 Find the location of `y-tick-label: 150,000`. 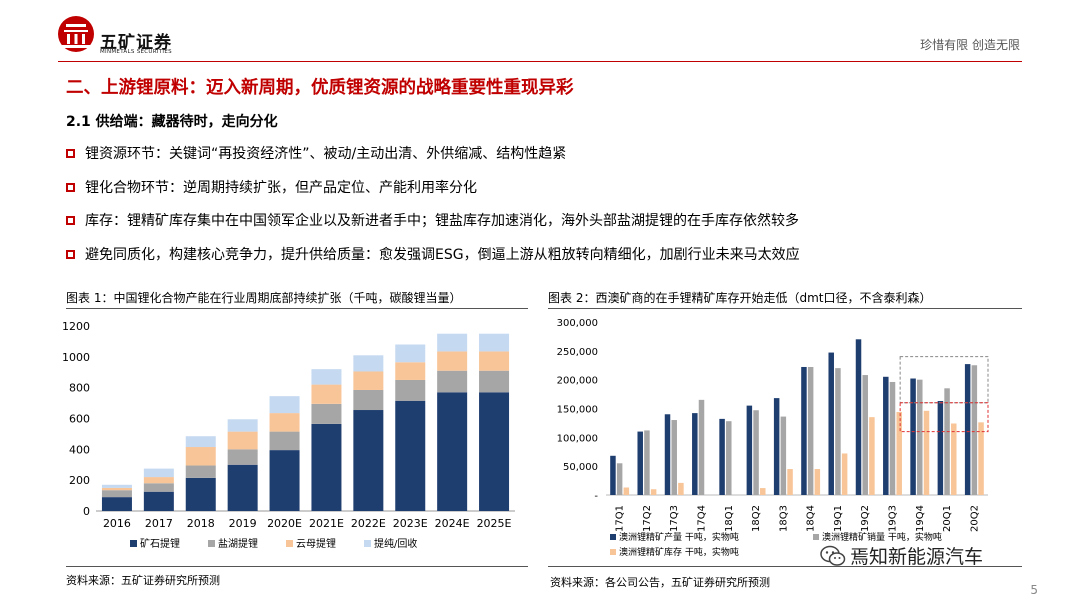

y-tick-label: 150,000 is located at coordinates (577, 410).